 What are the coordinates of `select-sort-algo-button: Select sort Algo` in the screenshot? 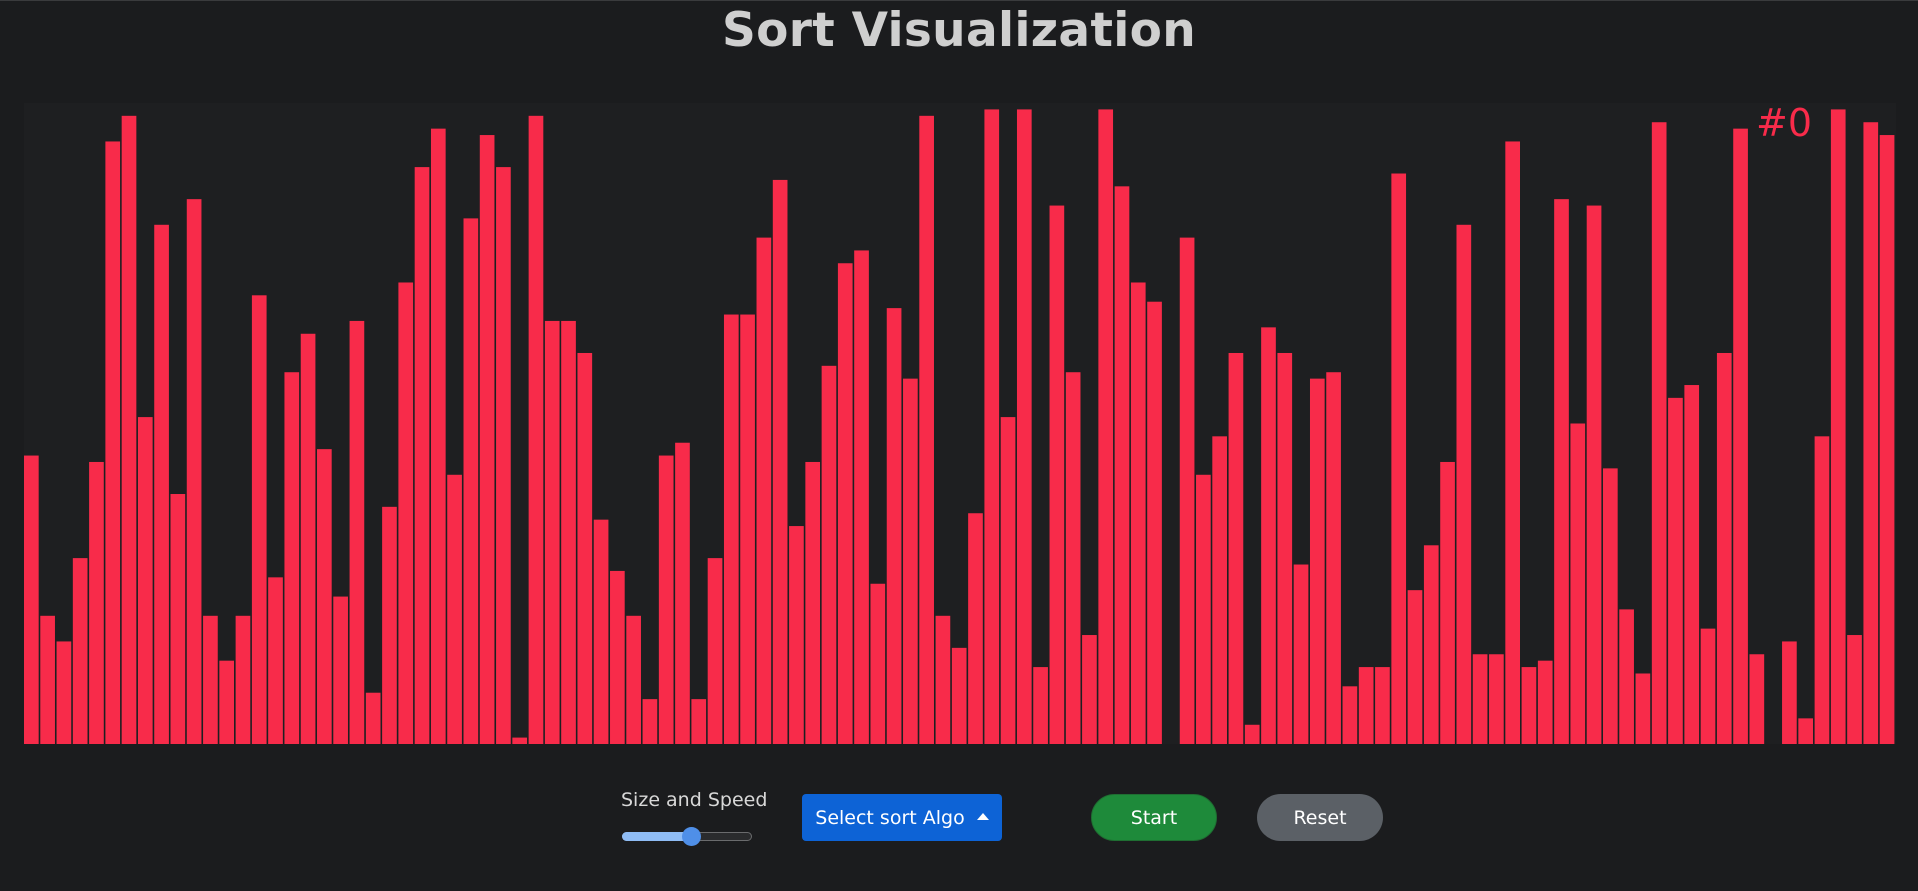 It's located at (902, 817).